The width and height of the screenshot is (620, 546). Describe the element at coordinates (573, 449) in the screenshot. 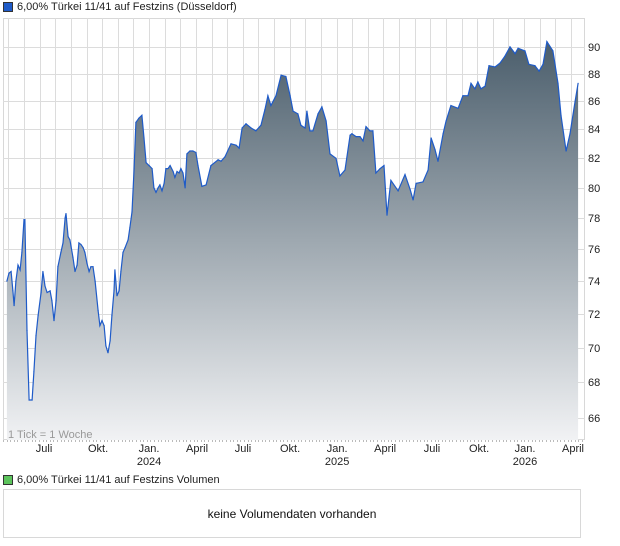

I see `x-tick-month: April` at that location.